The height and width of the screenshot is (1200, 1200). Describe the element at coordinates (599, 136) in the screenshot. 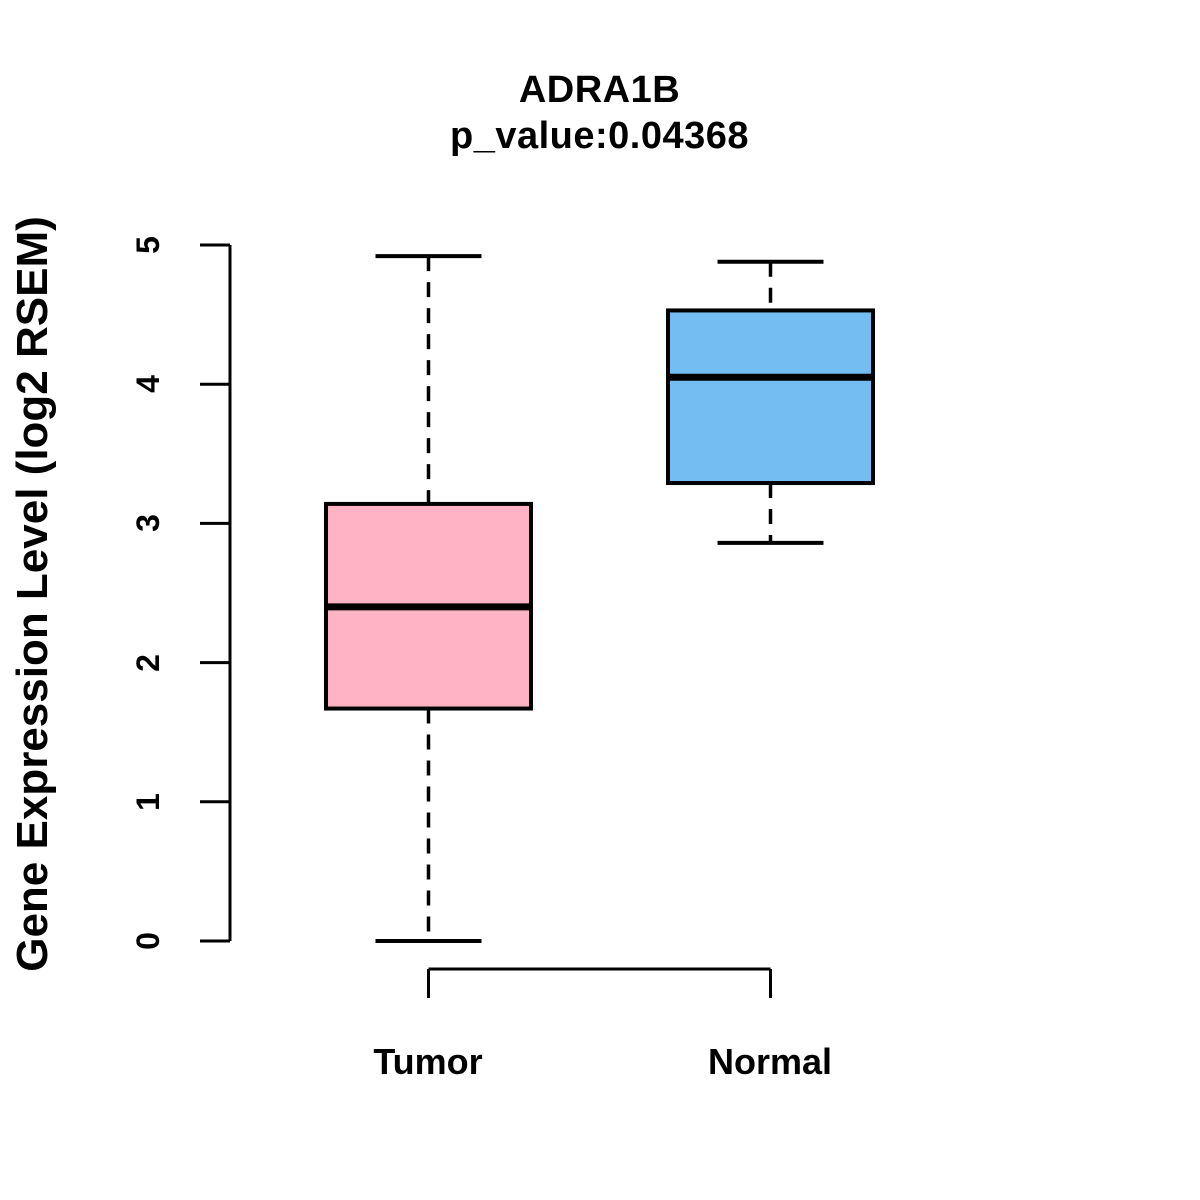

I see `chart-subtitle: p_value:0.04368` at that location.